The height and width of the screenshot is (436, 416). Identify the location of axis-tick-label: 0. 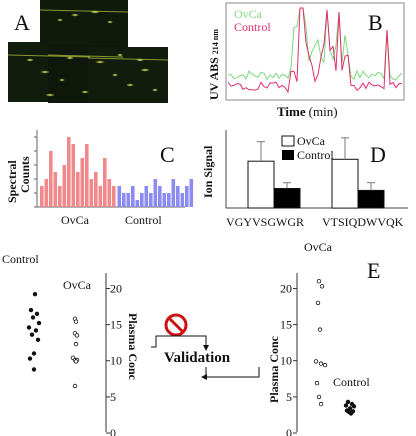
(113, 431).